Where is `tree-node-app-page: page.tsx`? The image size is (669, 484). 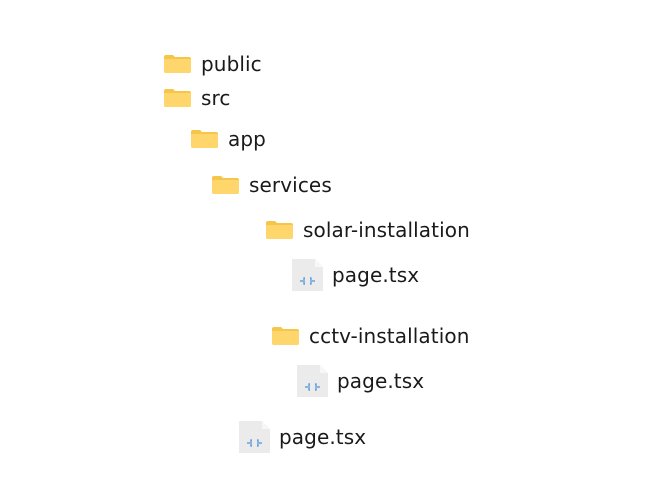 tree-node-app-page: page.tsx is located at coordinates (302, 437).